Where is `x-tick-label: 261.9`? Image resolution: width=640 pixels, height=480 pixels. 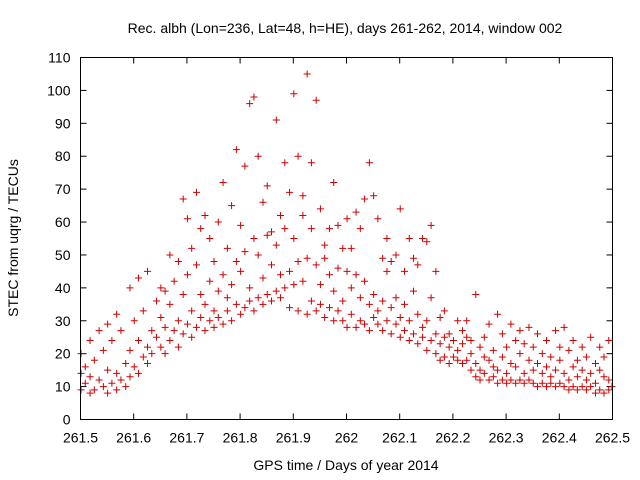
x-tick-label: 261.9 is located at coordinates (293, 438).